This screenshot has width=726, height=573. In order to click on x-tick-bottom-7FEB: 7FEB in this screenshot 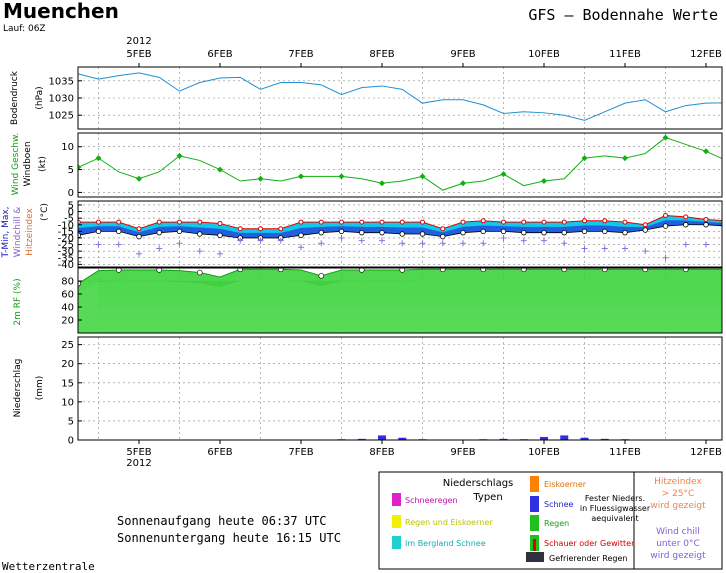, I will do `click(300, 452)`.